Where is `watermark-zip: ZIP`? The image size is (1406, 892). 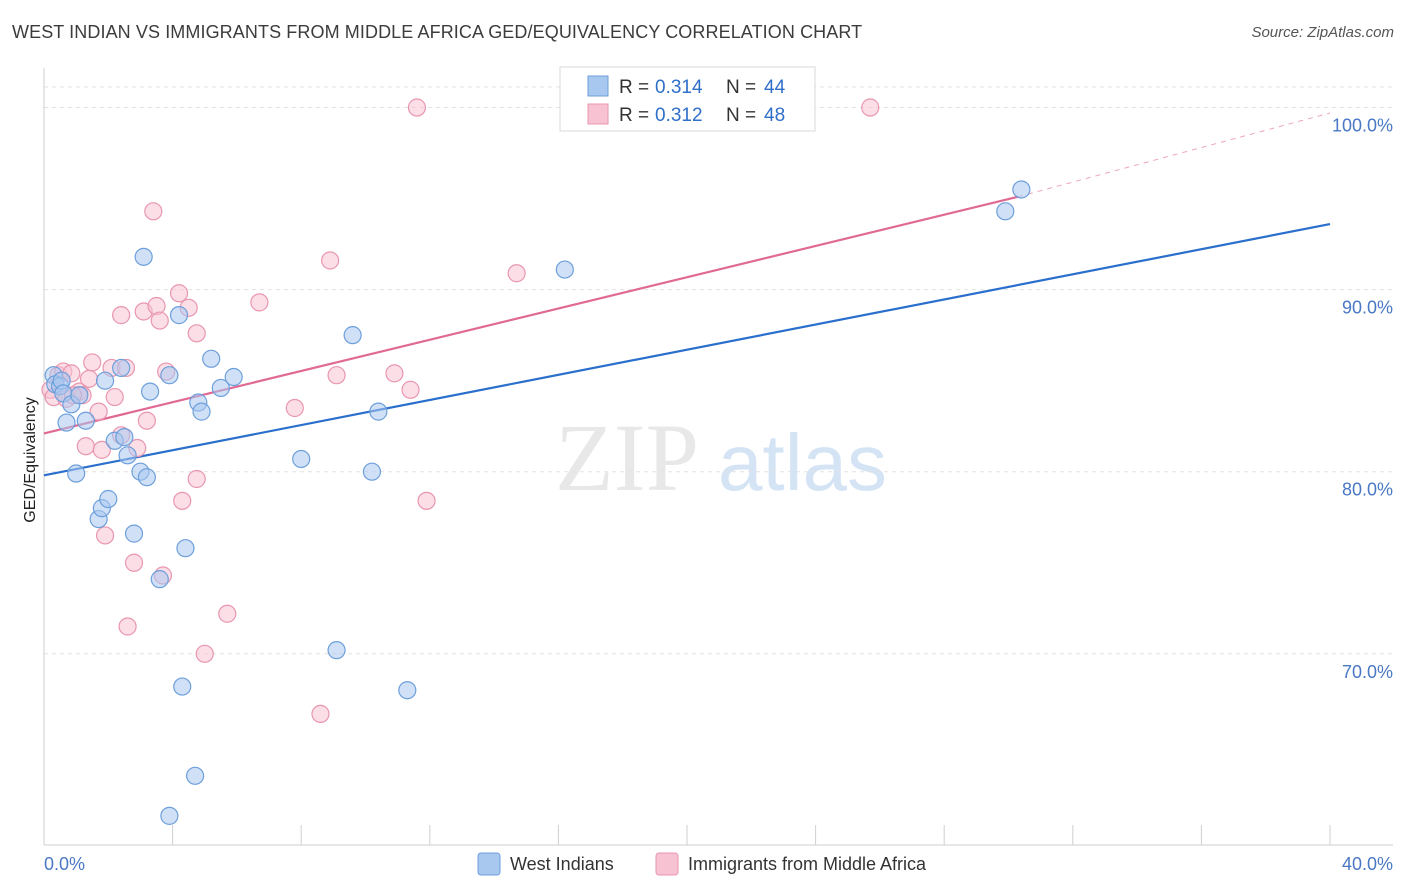 watermark-zip: ZIP is located at coordinates (627, 457).